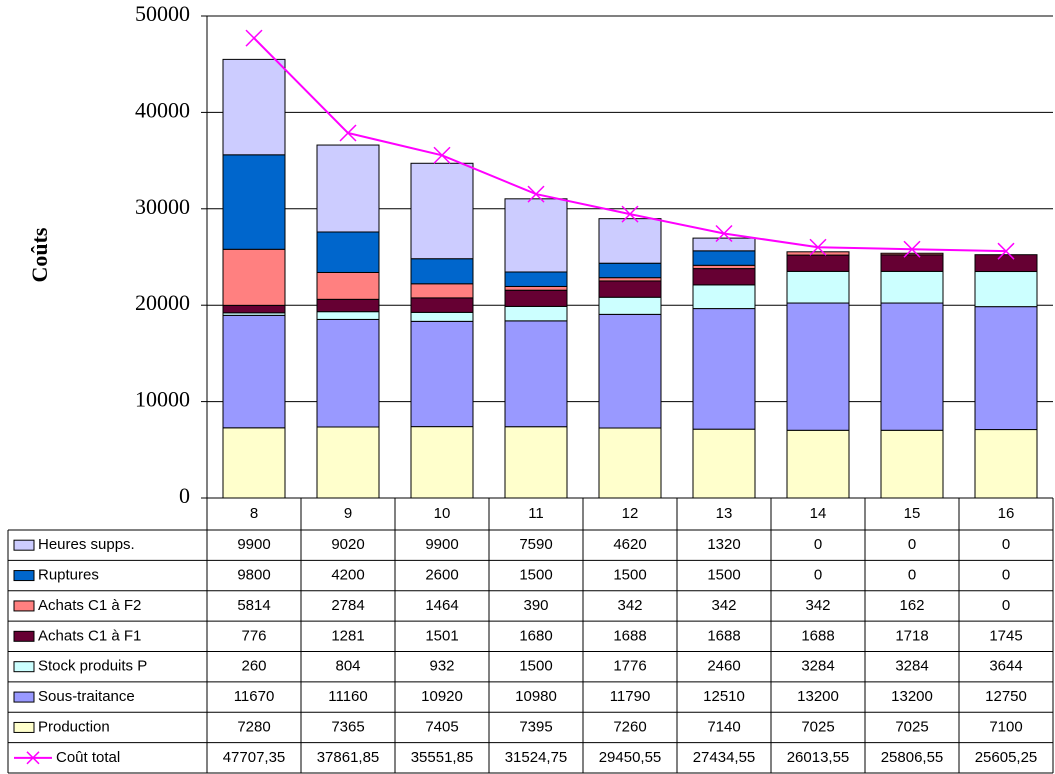  What do you see at coordinates (723, 605) in the screenshot?
I see `table-cell: 342` at bounding box center [723, 605].